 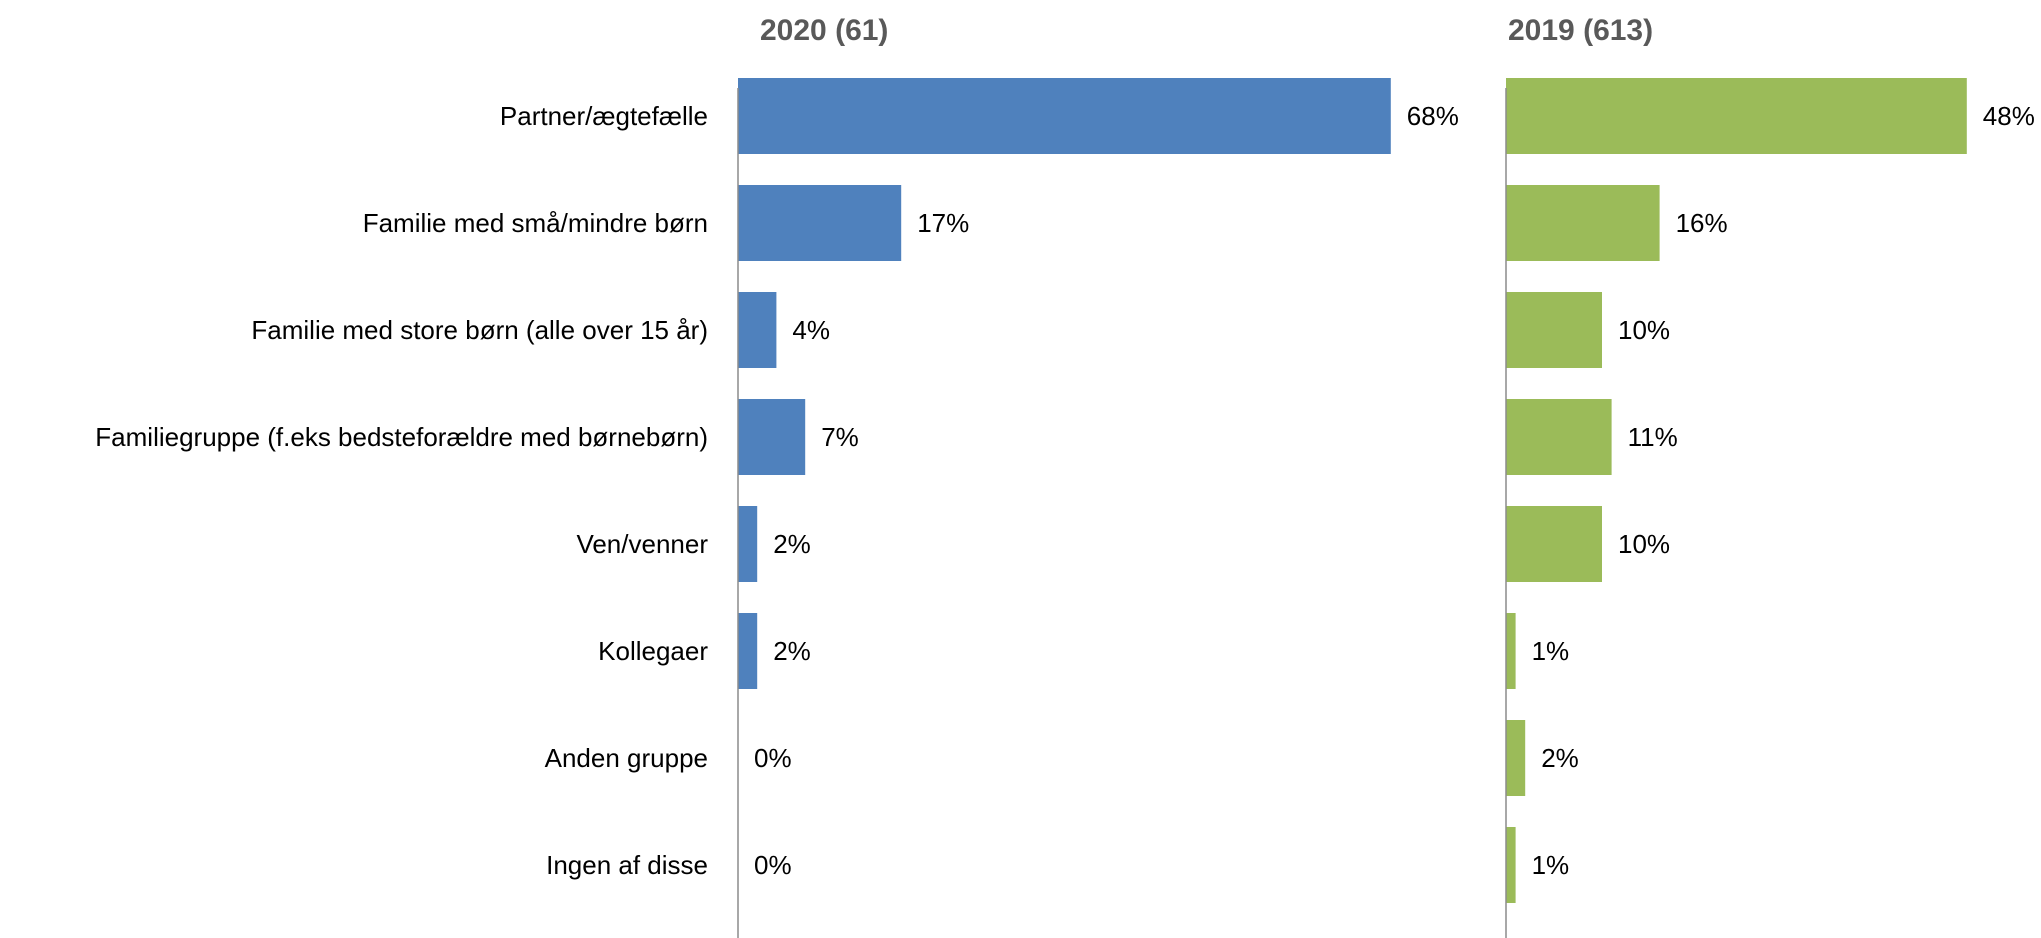 What do you see at coordinates (824, 30) in the screenshot?
I see `panel-title: 2020 (61)` at bounding box center [824, 30].